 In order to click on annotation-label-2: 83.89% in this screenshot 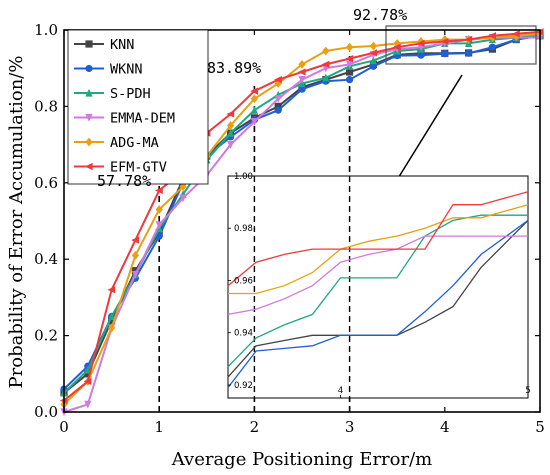, I will do `click(234, 68)`.